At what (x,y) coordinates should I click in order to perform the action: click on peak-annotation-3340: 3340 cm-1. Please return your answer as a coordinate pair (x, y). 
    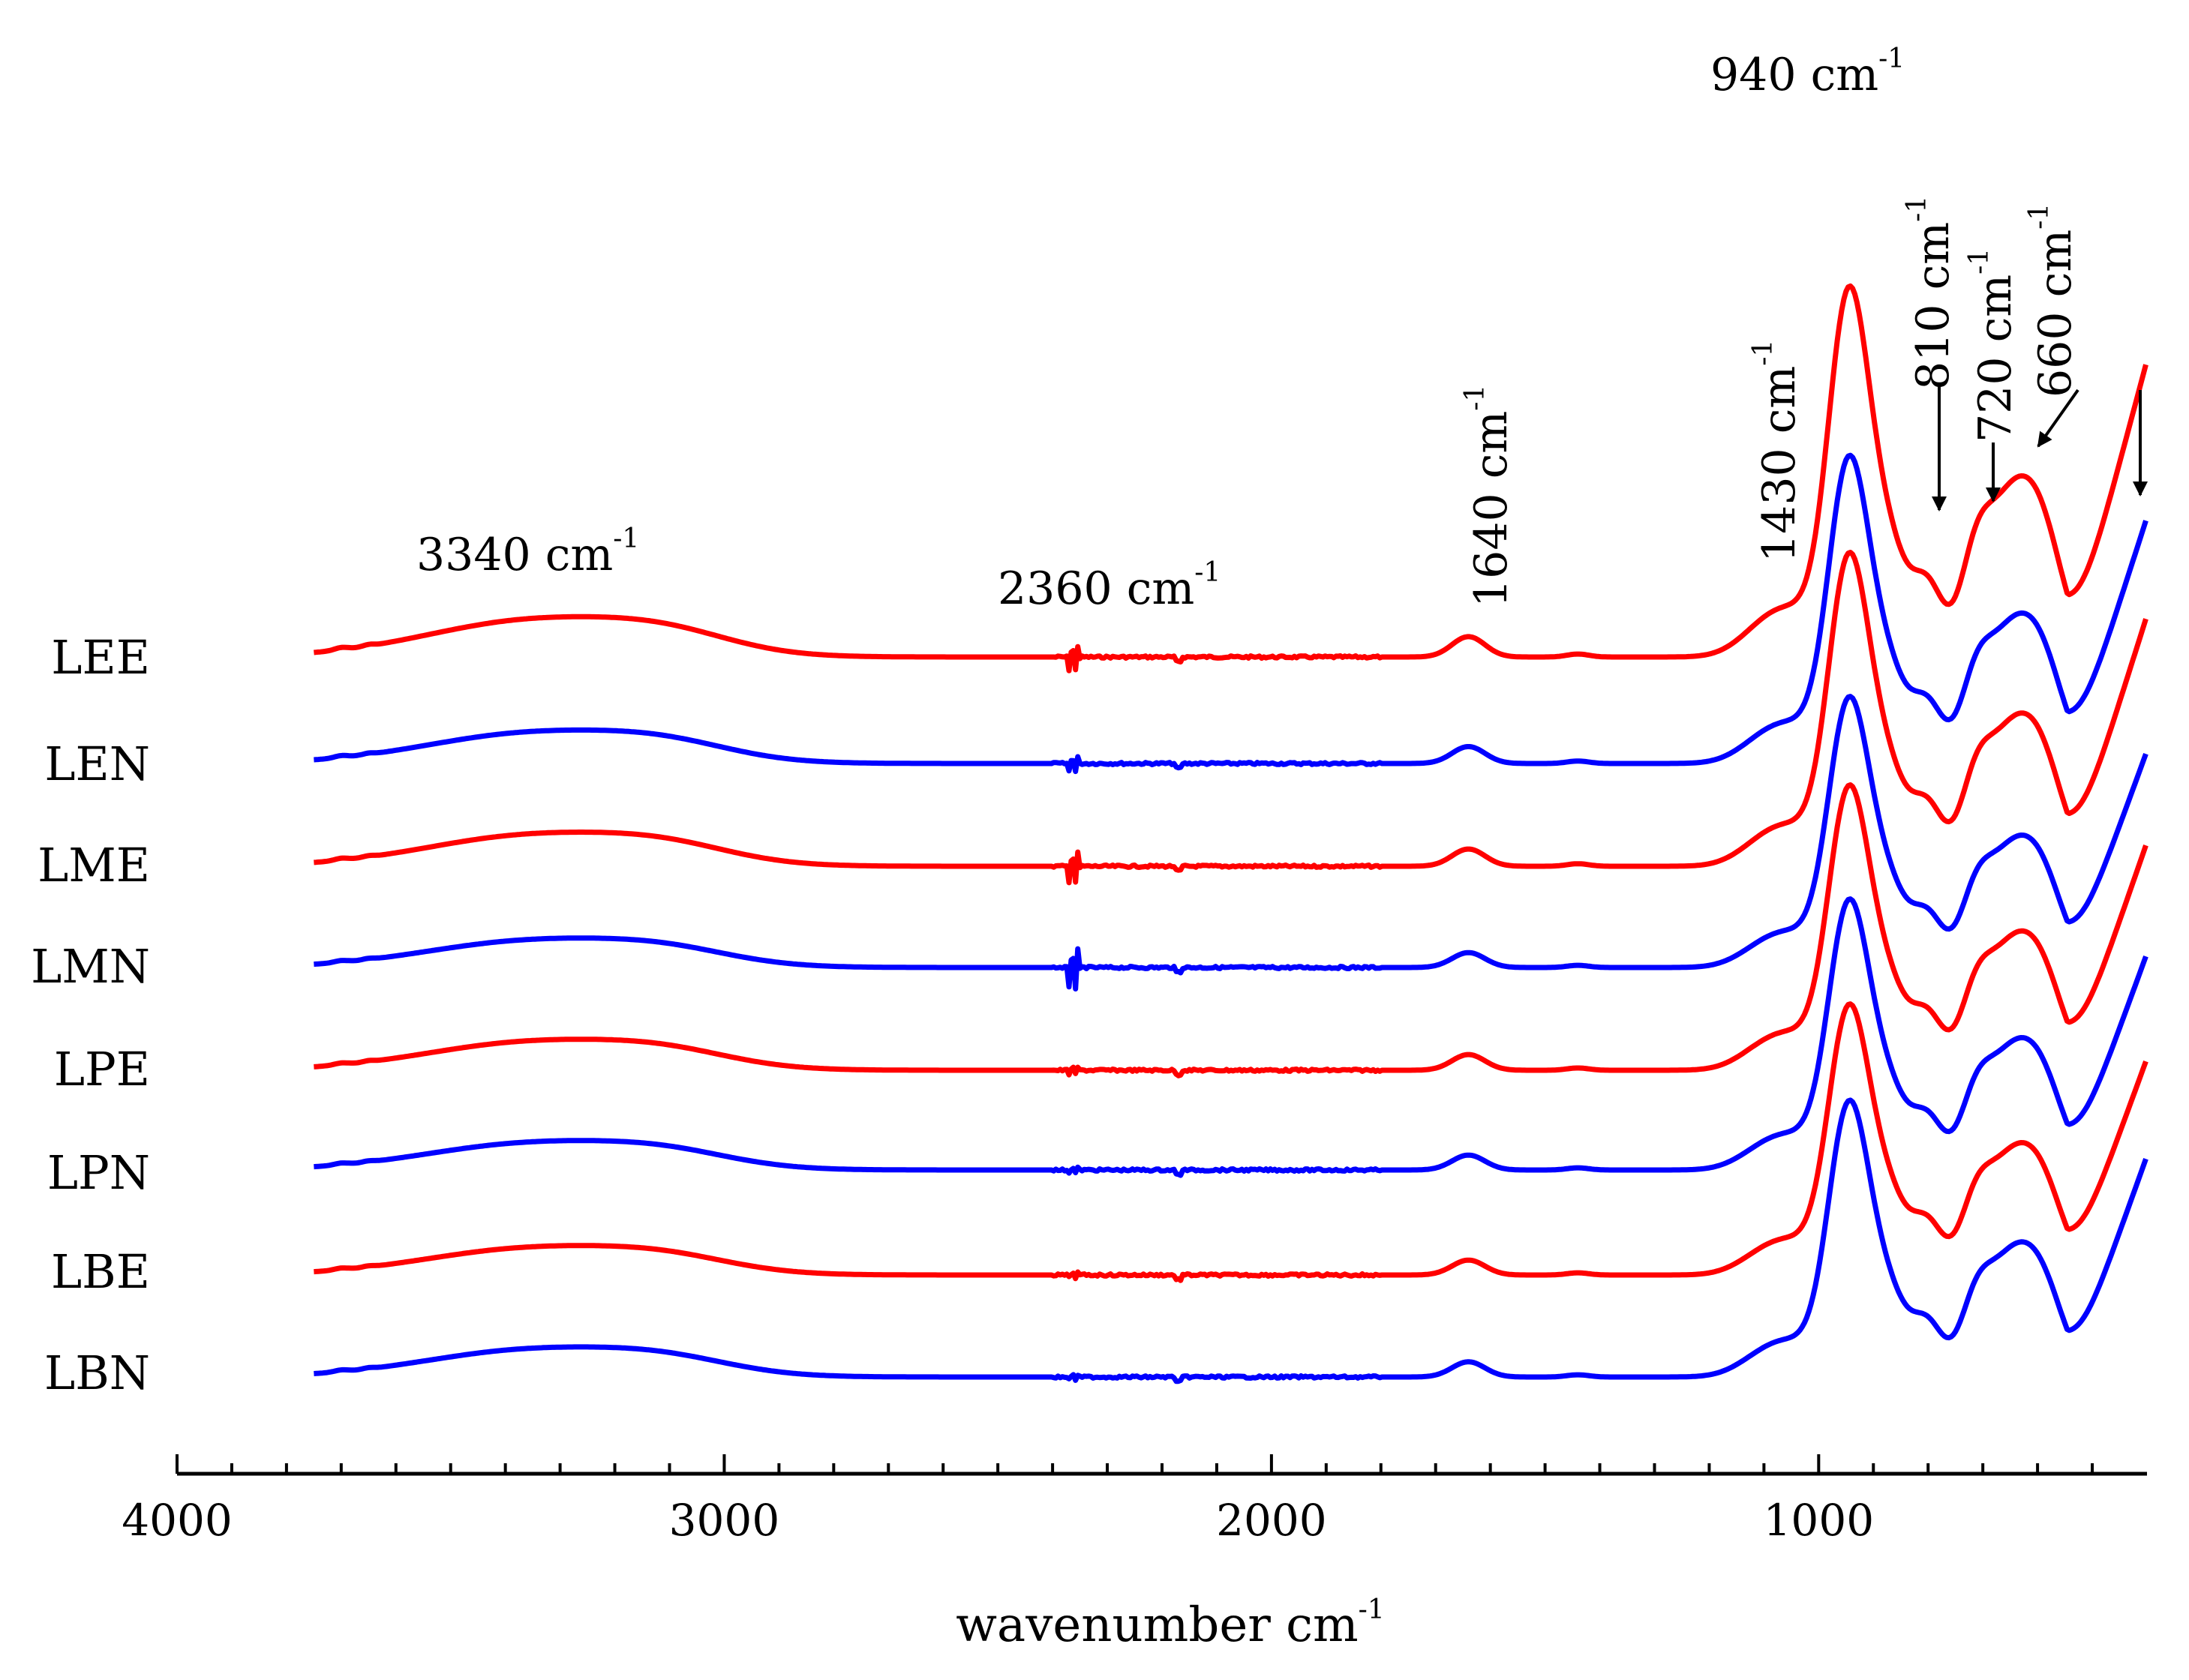
    Looking at the image, I should click on (527, 552).